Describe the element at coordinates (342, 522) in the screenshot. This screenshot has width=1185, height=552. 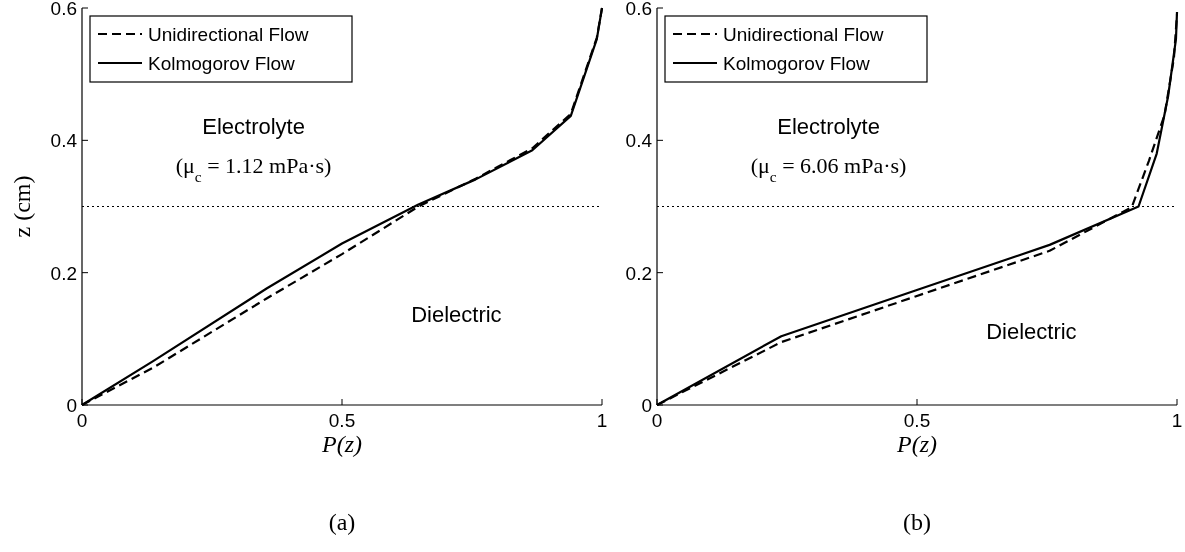
I see `text: (a)` at that location.